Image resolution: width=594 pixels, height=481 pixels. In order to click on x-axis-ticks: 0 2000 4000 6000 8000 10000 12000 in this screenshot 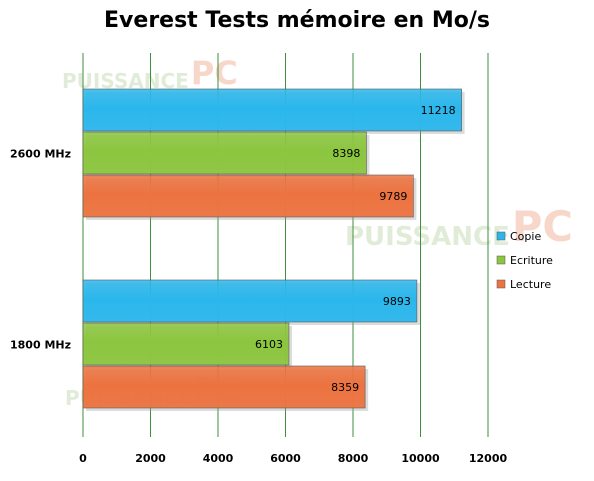, I will do `click(293, 458)`.